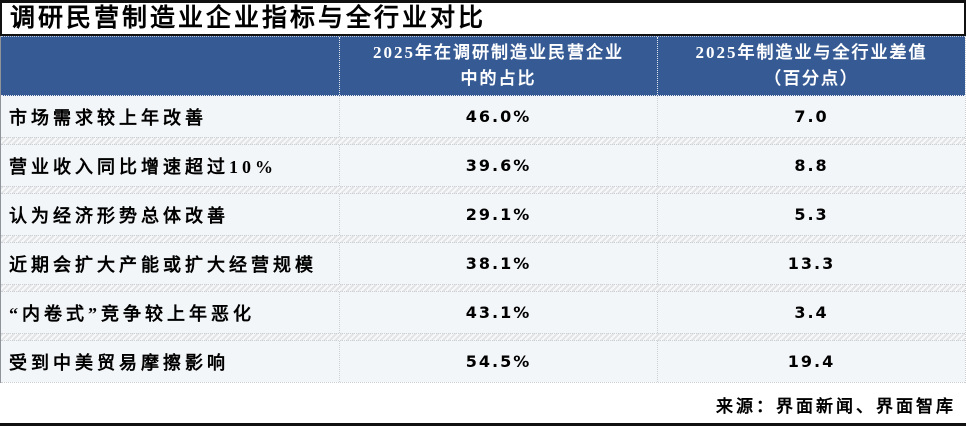 The image size is (966, 426). I want to click on share-value: 46.0%, so click(498, 116).